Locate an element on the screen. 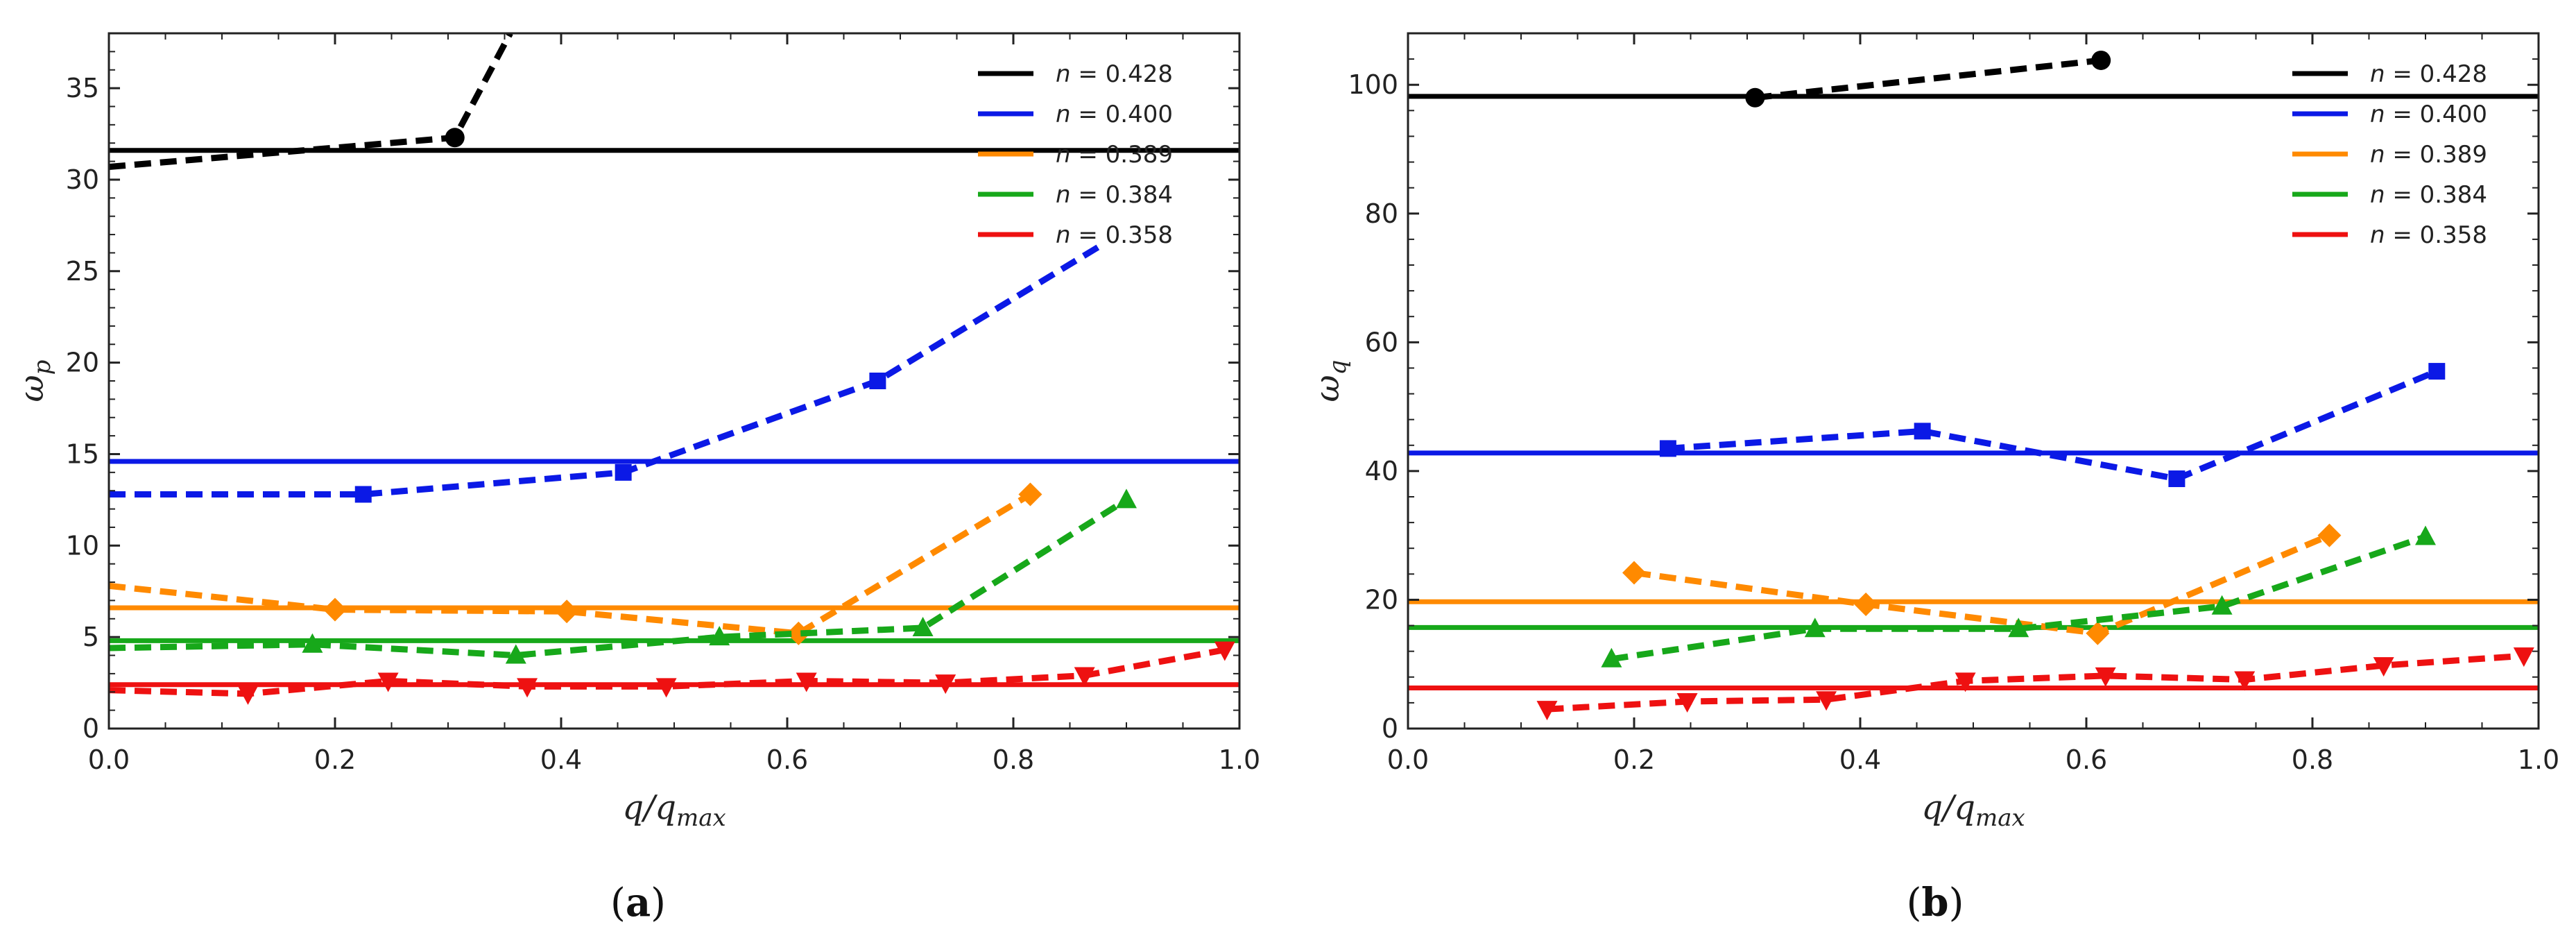 The image size is (2576, 936). caption-paren-close: ) is located at coordinates (658, 903).